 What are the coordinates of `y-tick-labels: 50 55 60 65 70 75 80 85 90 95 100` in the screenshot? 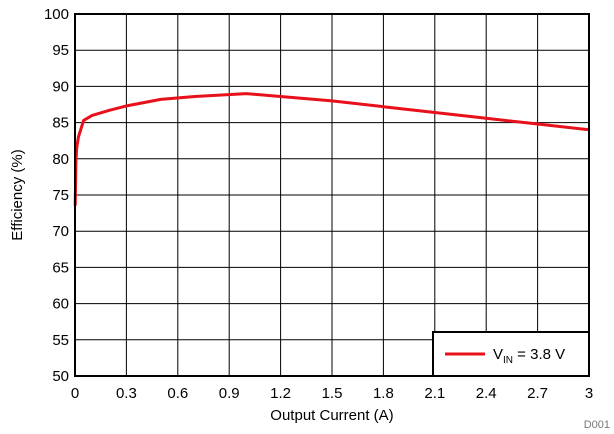 It's located at (56, 195).